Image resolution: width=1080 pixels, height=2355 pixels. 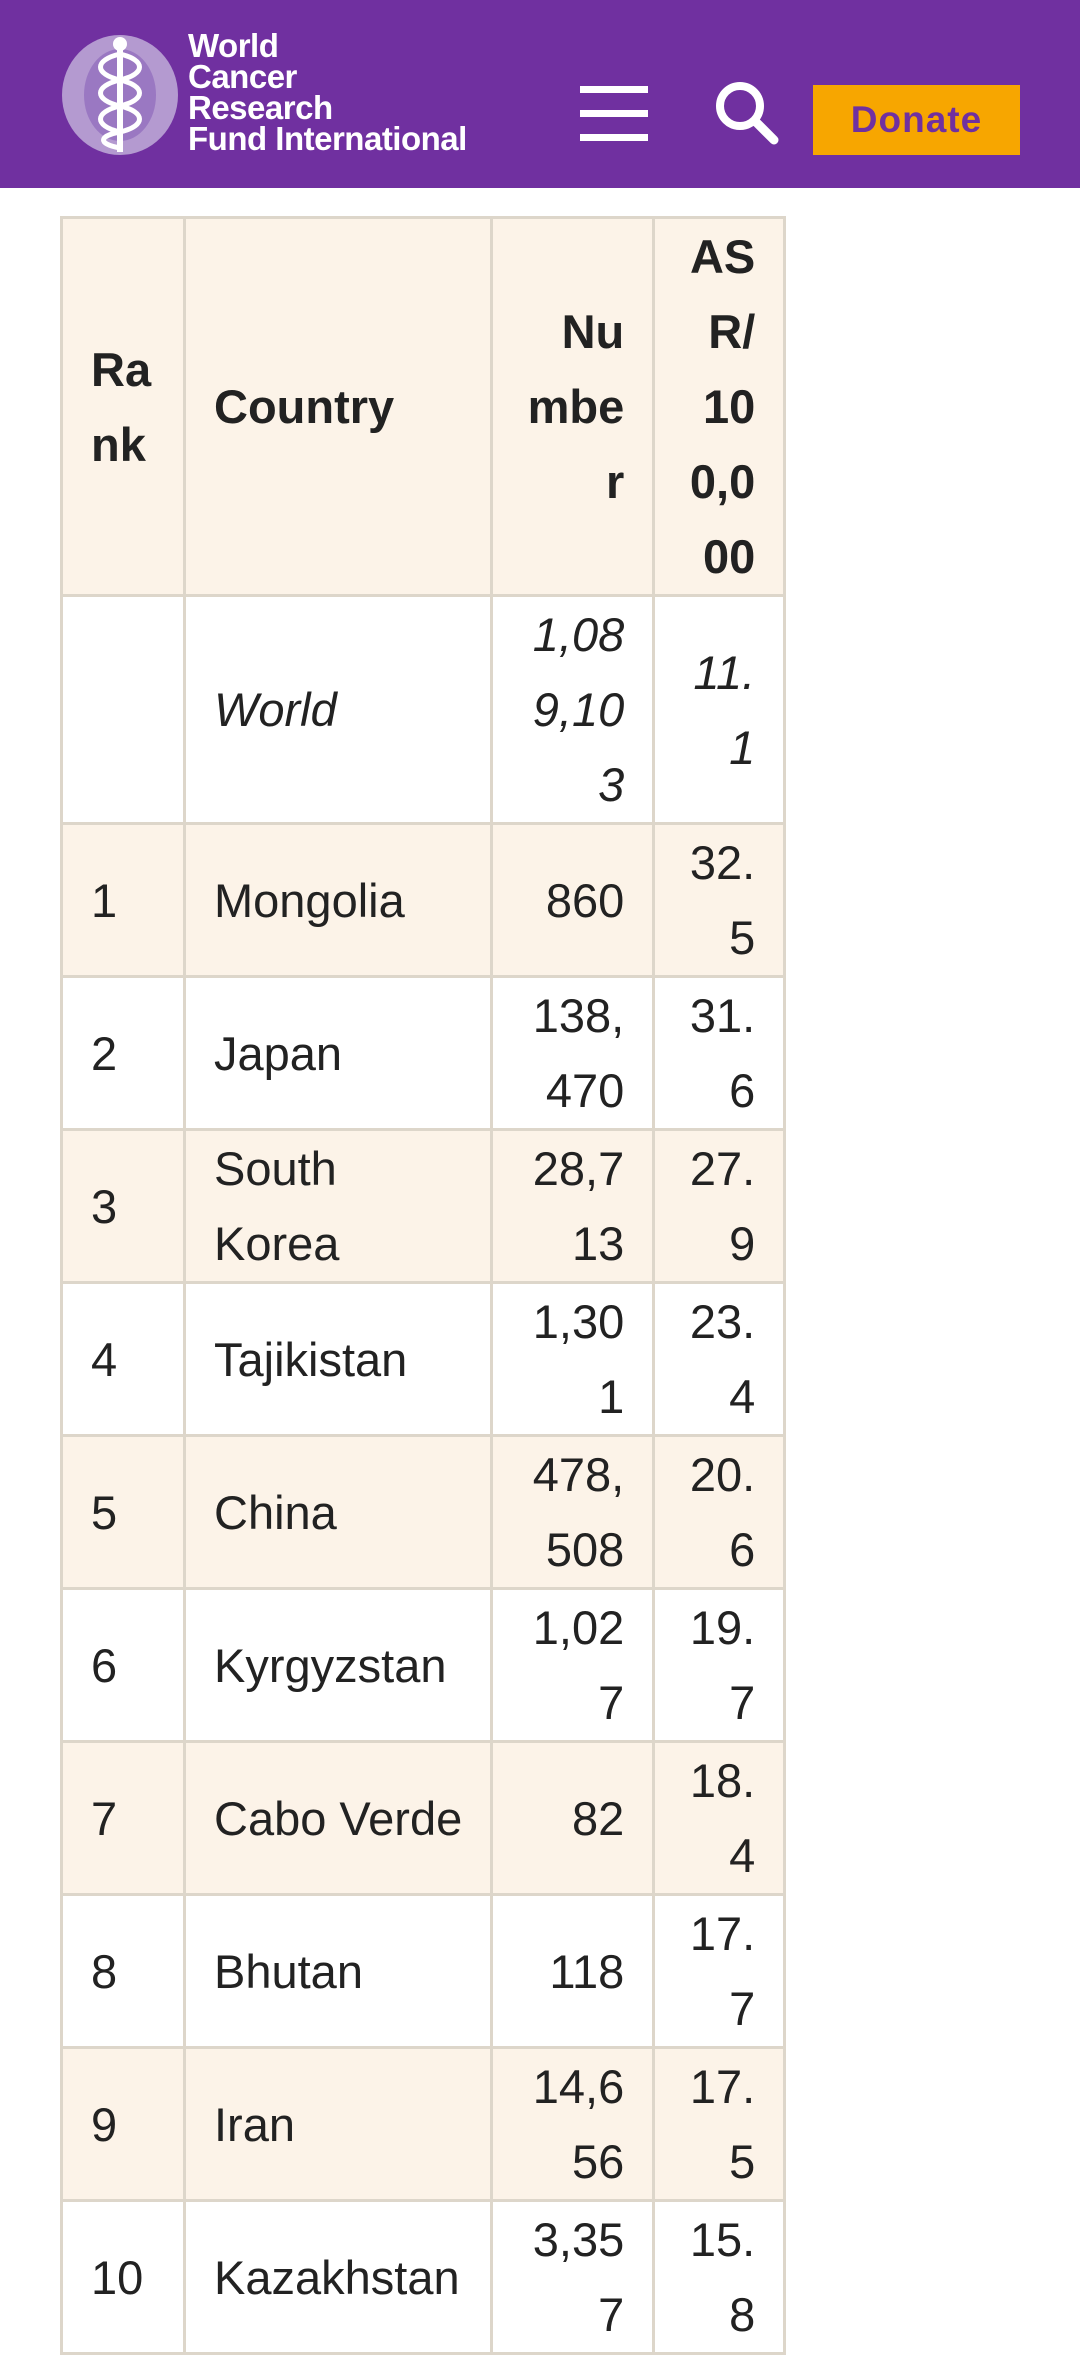 I want to click on row-rank: 4, so click(x=123, y=1359).